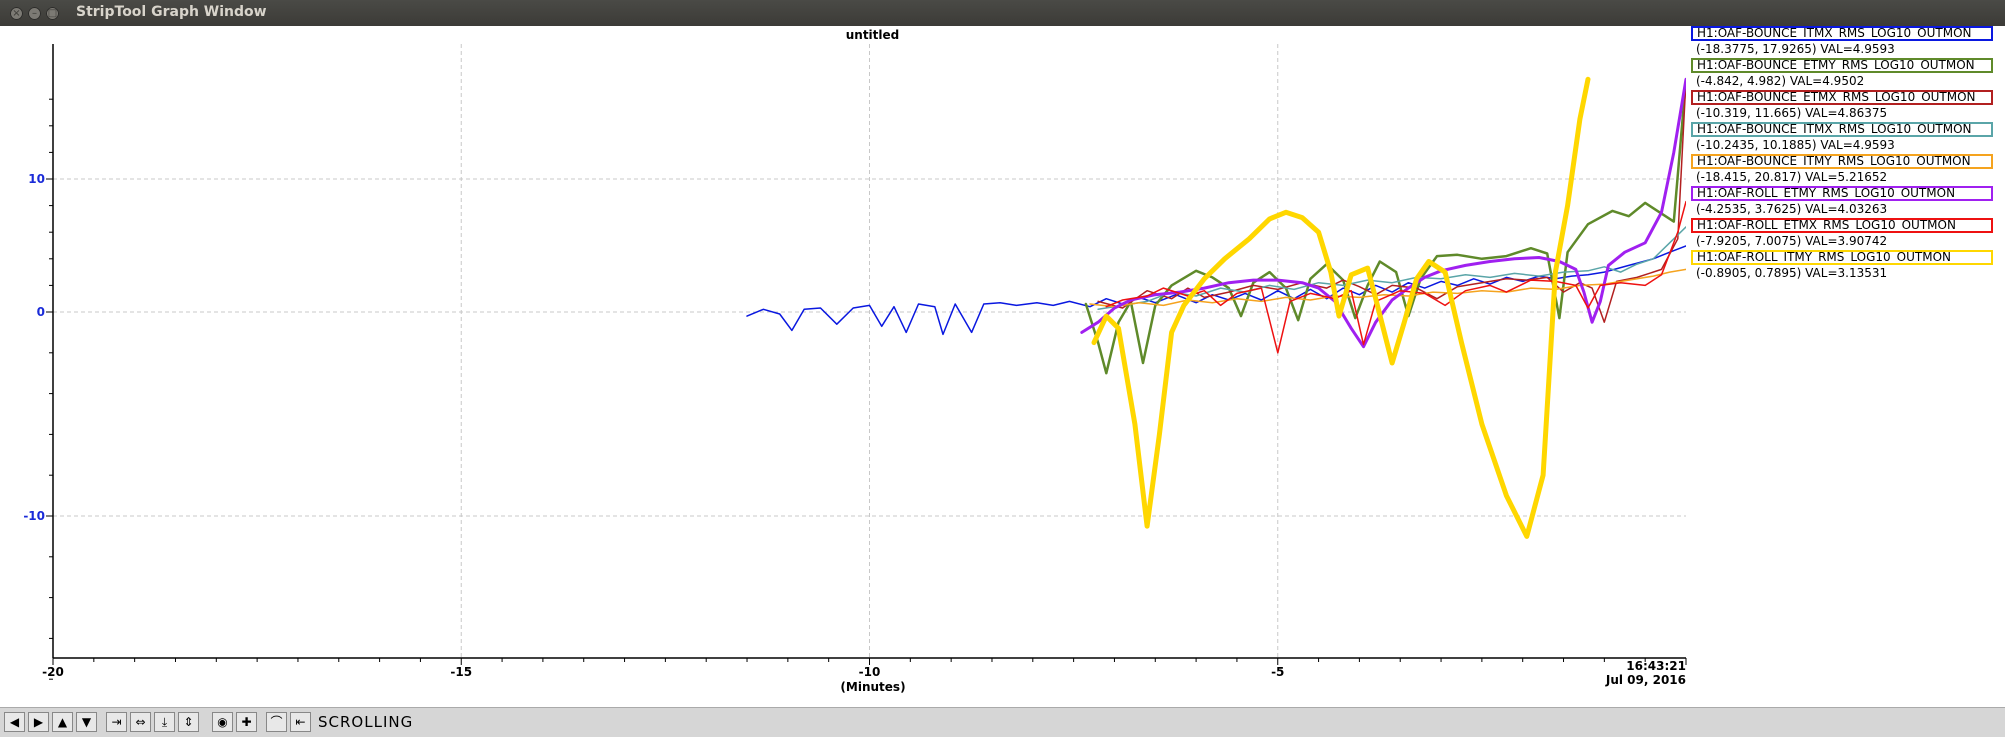 The height and width of the screenshot is (737, 2005). Describe the element at coordinates (36, 179) in the screenshot. I see `y-tick-label: 10` at that location.